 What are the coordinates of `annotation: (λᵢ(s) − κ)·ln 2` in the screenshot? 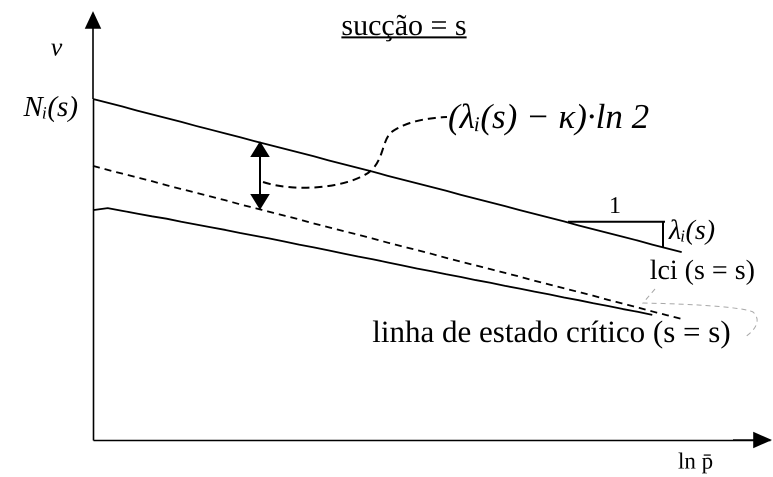 It's located at (549, 116).